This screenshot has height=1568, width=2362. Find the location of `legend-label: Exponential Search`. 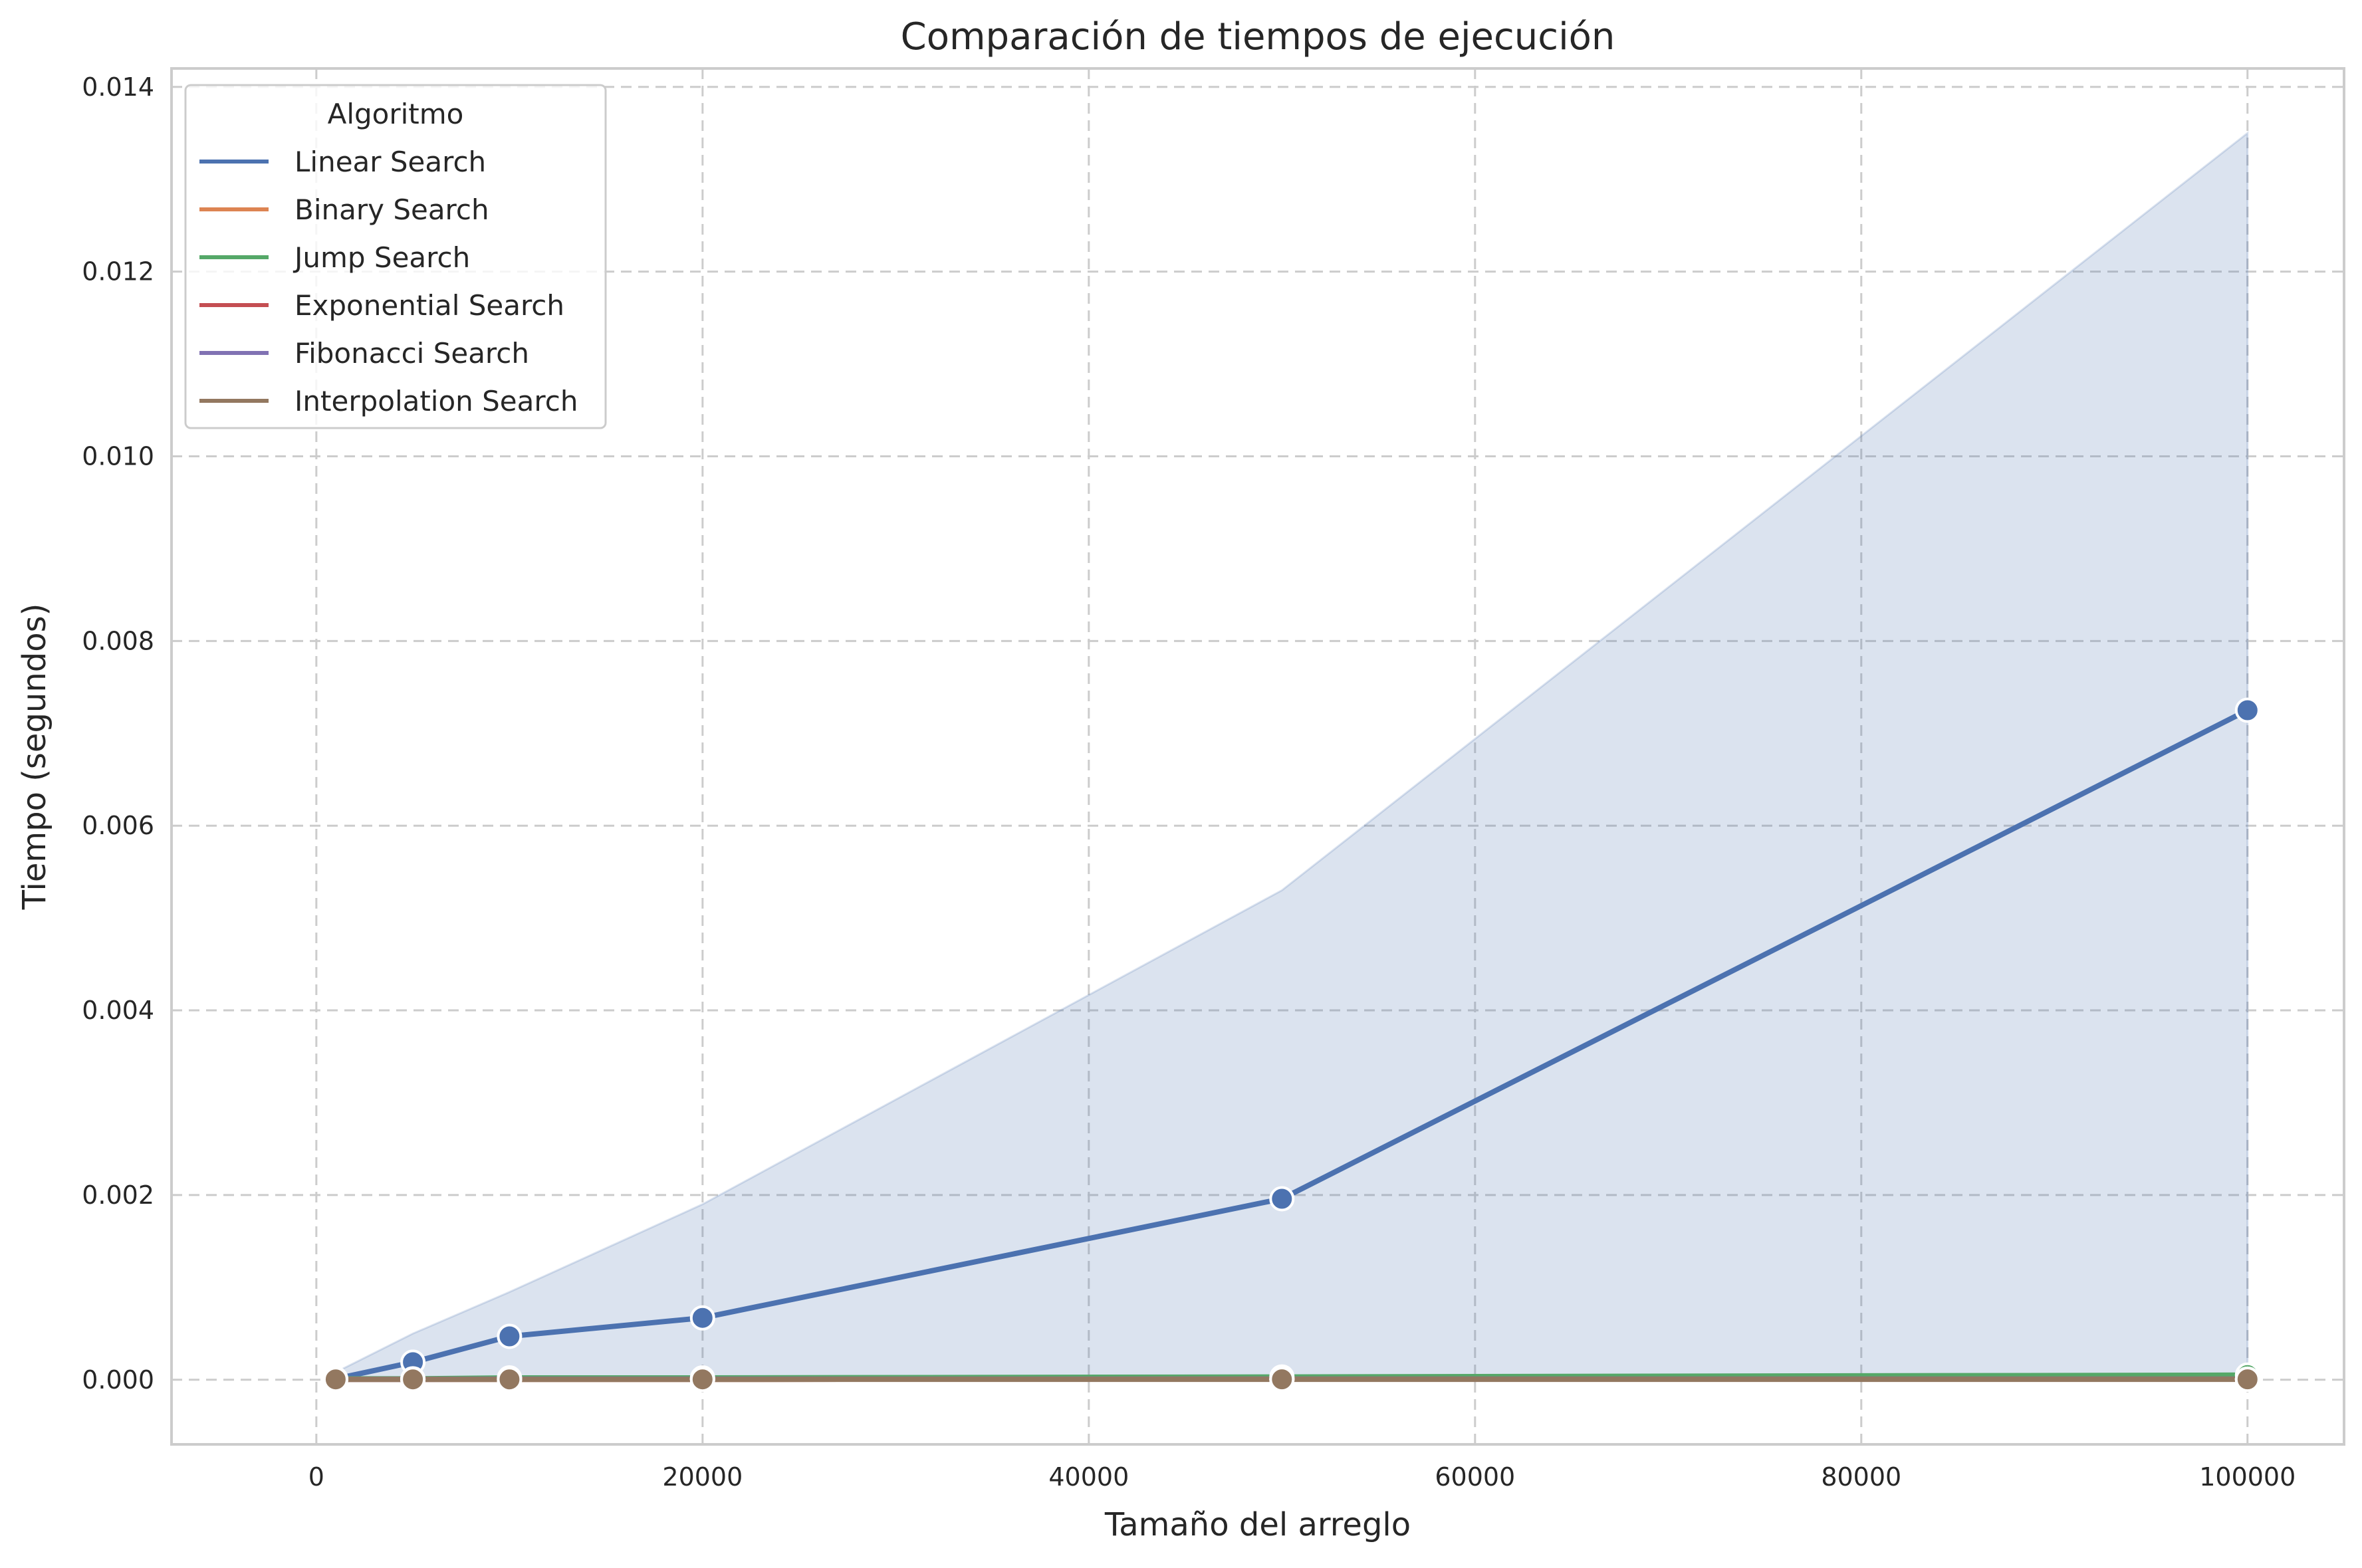

legend-label: Exponential Search is located at coordinates (429, 305).